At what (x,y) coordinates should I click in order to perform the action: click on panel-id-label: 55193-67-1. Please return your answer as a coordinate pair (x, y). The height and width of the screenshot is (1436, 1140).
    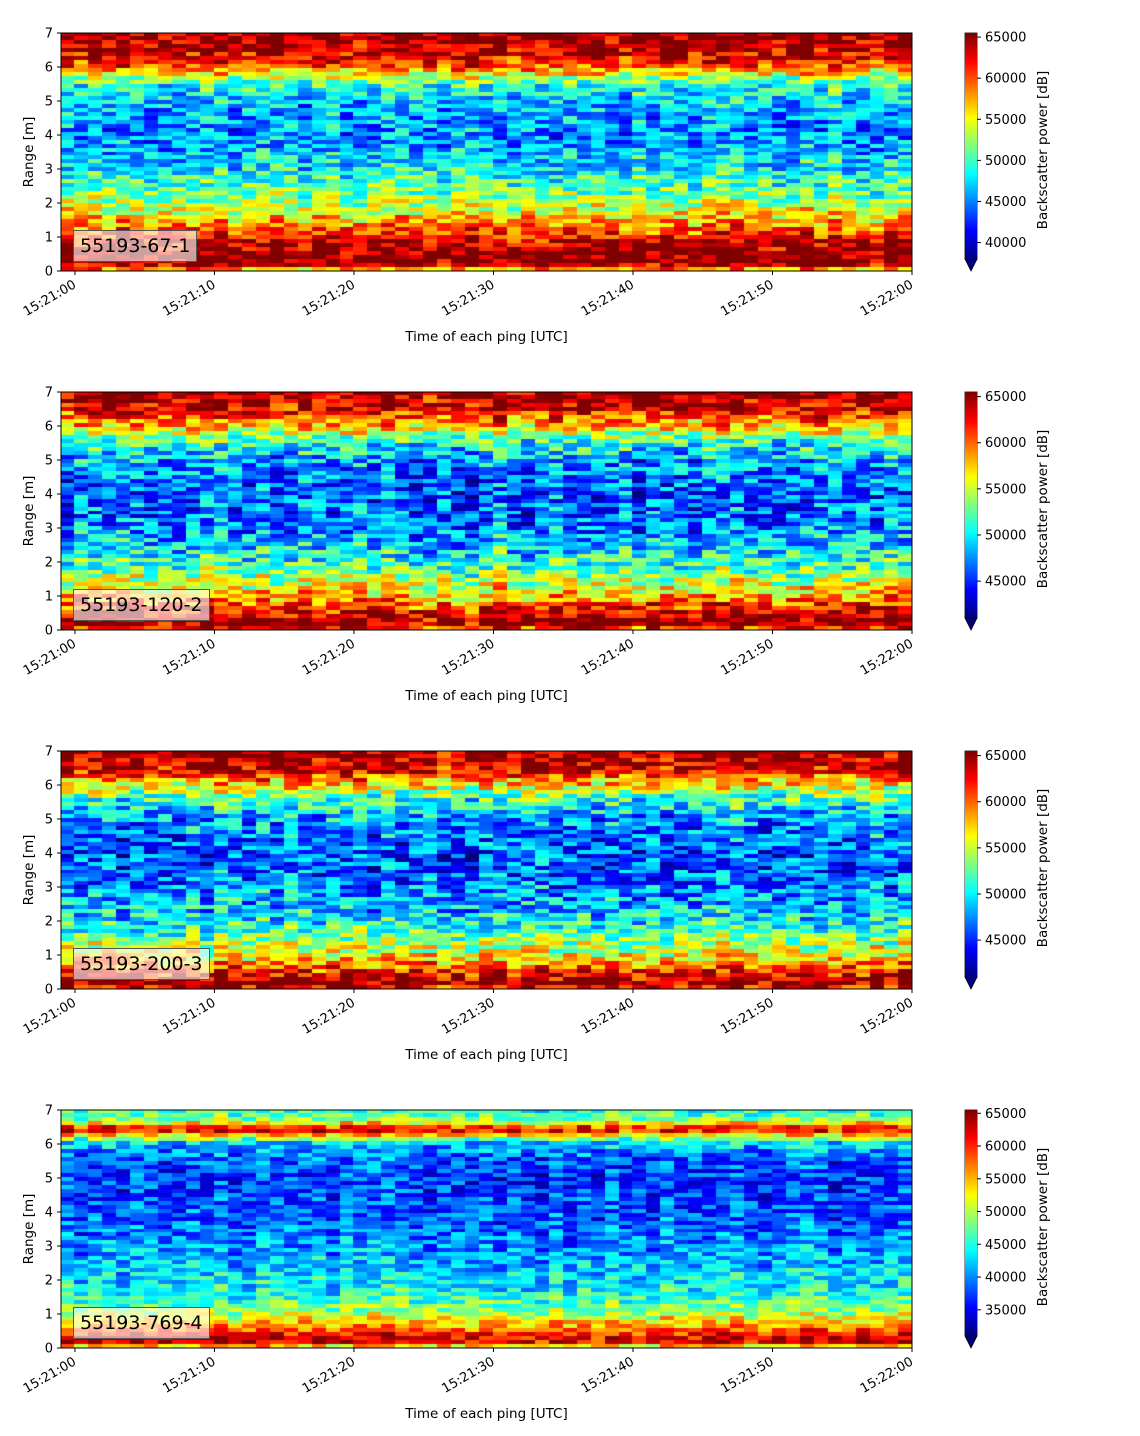
    Looking at the image, I should click on (135, 246).